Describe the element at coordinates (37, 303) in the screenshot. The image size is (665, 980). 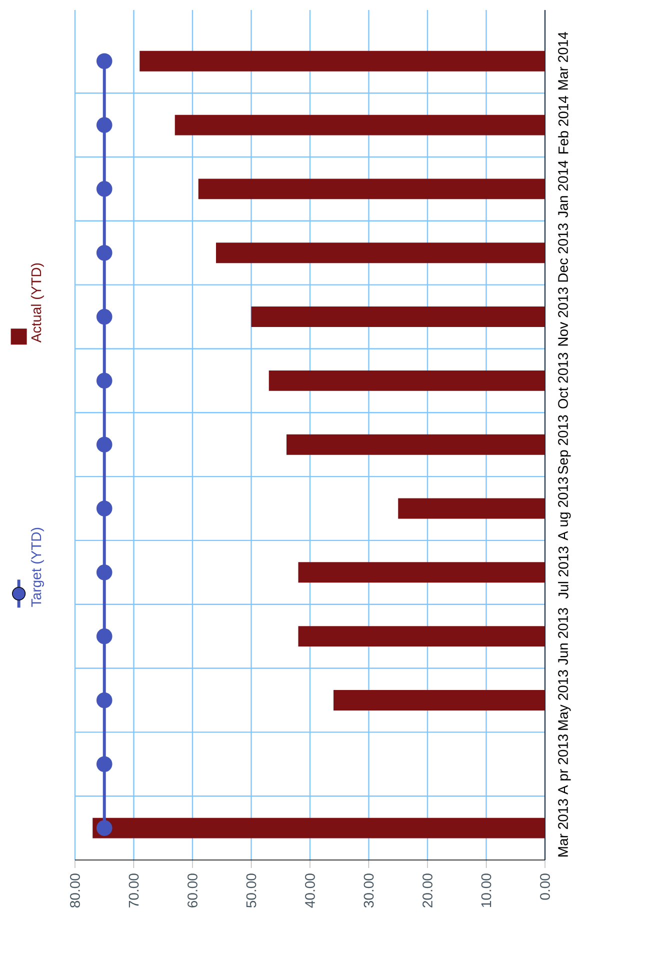
I see `text: Actual (YTD)` at that location.